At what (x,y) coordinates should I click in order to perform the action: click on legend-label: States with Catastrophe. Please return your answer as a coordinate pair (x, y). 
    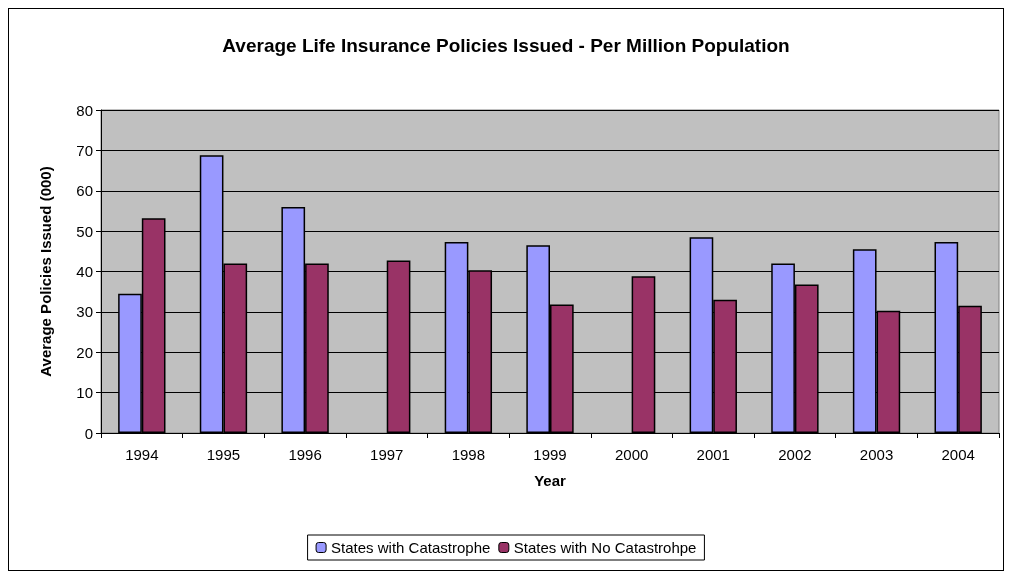
    Looking at the image, I should click on (411, 547).